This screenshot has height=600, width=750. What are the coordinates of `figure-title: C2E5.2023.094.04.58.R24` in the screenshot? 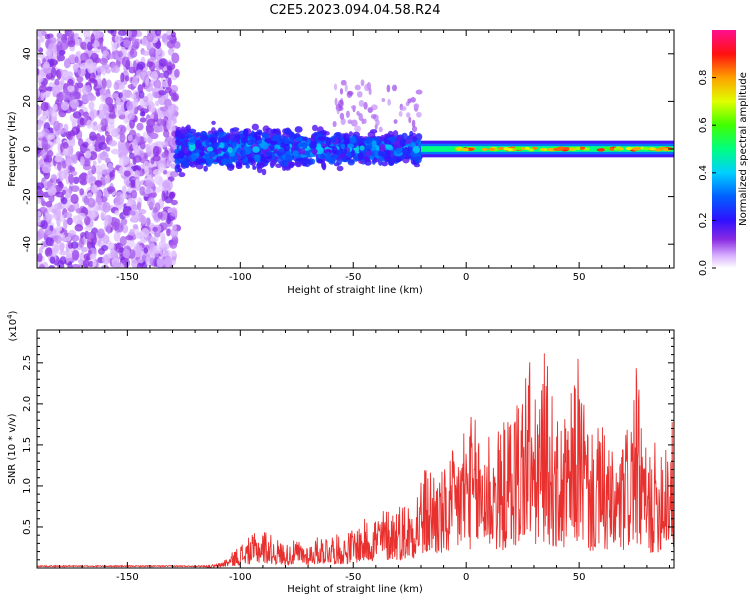 It's located at (354, 10).